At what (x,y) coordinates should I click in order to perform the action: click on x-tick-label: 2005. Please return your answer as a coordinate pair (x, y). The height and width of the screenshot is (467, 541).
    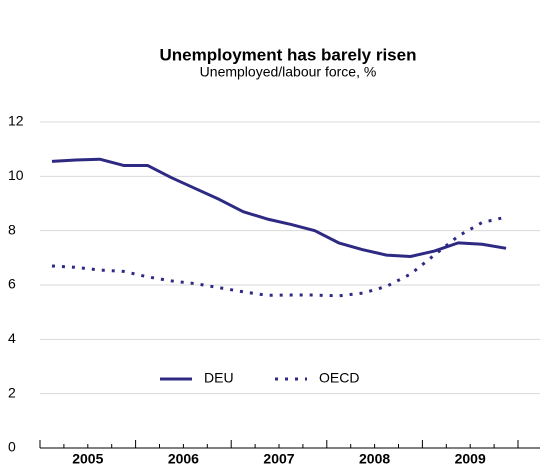
    Looking at the image, I should click on (87, 459).